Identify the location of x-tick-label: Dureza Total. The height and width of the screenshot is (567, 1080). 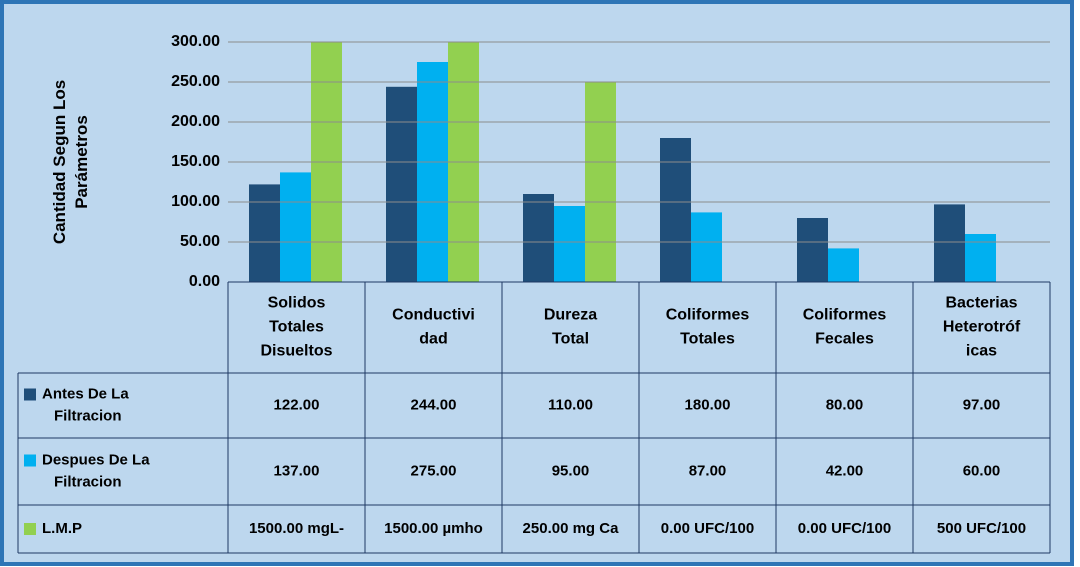
(570, 327).